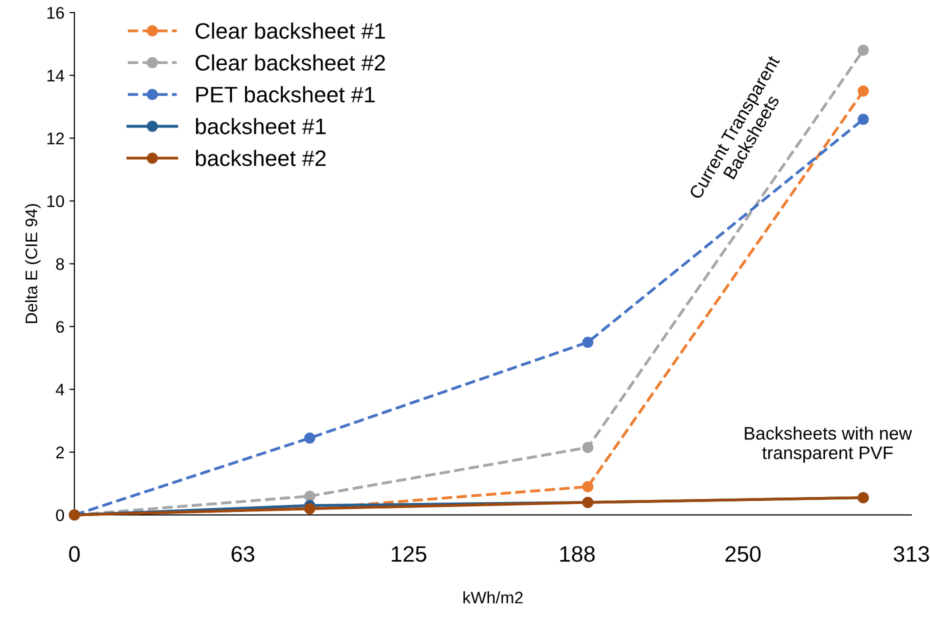 This screenshot has width=930, height=628. Describe the element at coordinates (828, 444) in the screenshot. I see `annotation: Backsheets with new transparent PVF` at that location.